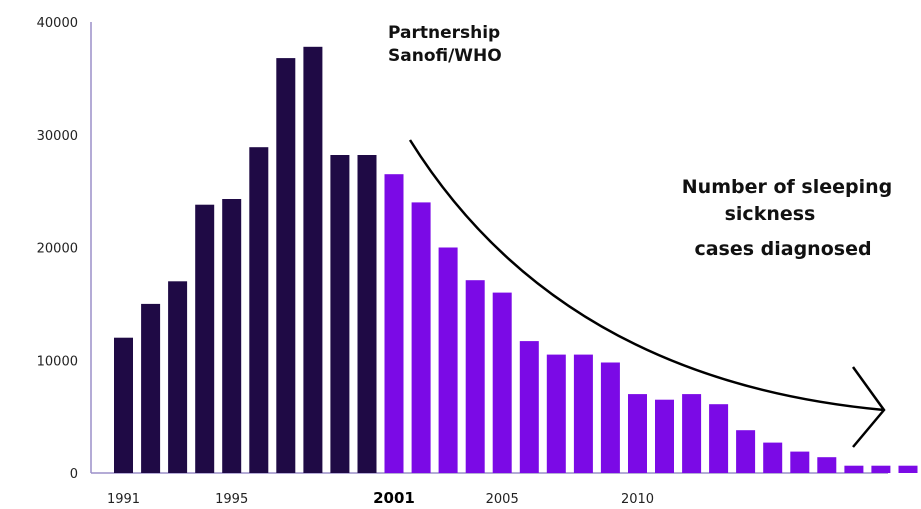 The image size is (921, 509). Describe the element at coordinates (232, 336) in the screenshot. I see `bar-1995` at that location.